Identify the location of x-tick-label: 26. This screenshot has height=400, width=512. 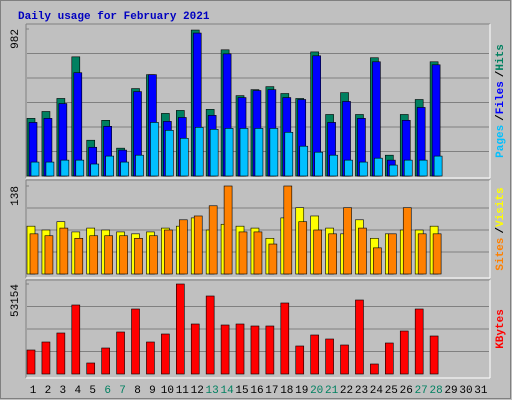
(406, 391).